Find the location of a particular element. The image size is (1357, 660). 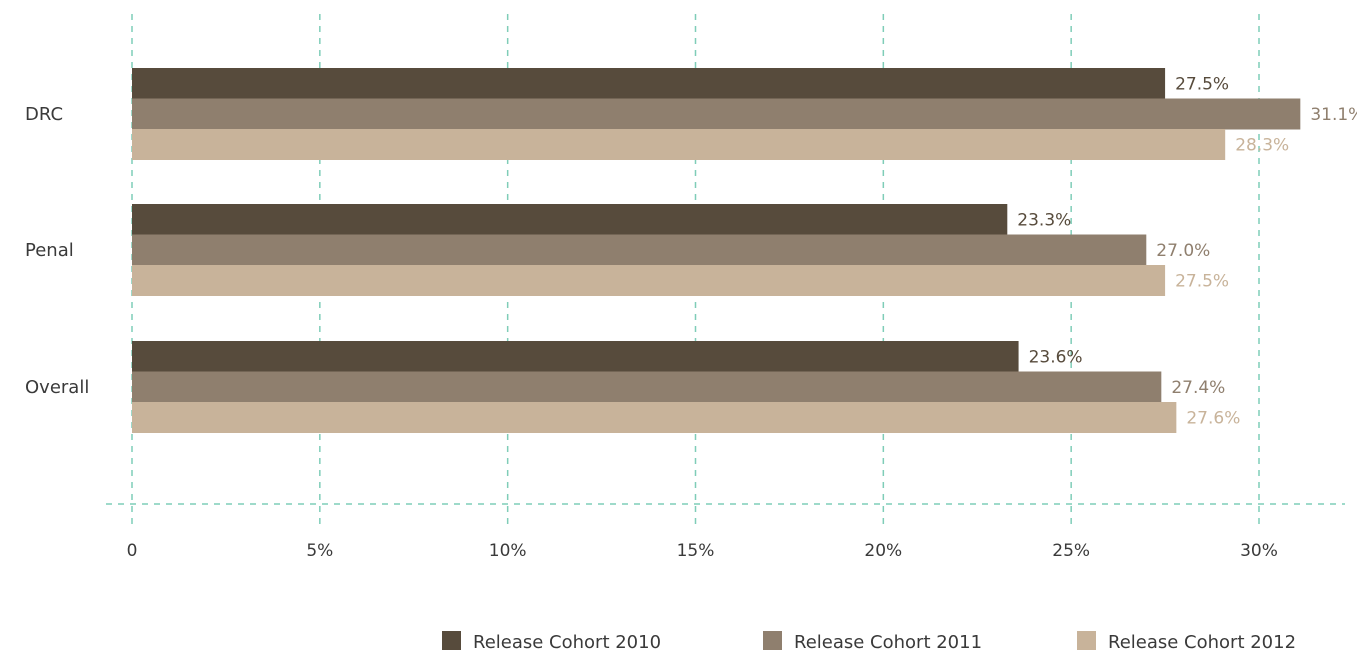

x-tick-label-1: 5% is located at coordinates (319, 551).